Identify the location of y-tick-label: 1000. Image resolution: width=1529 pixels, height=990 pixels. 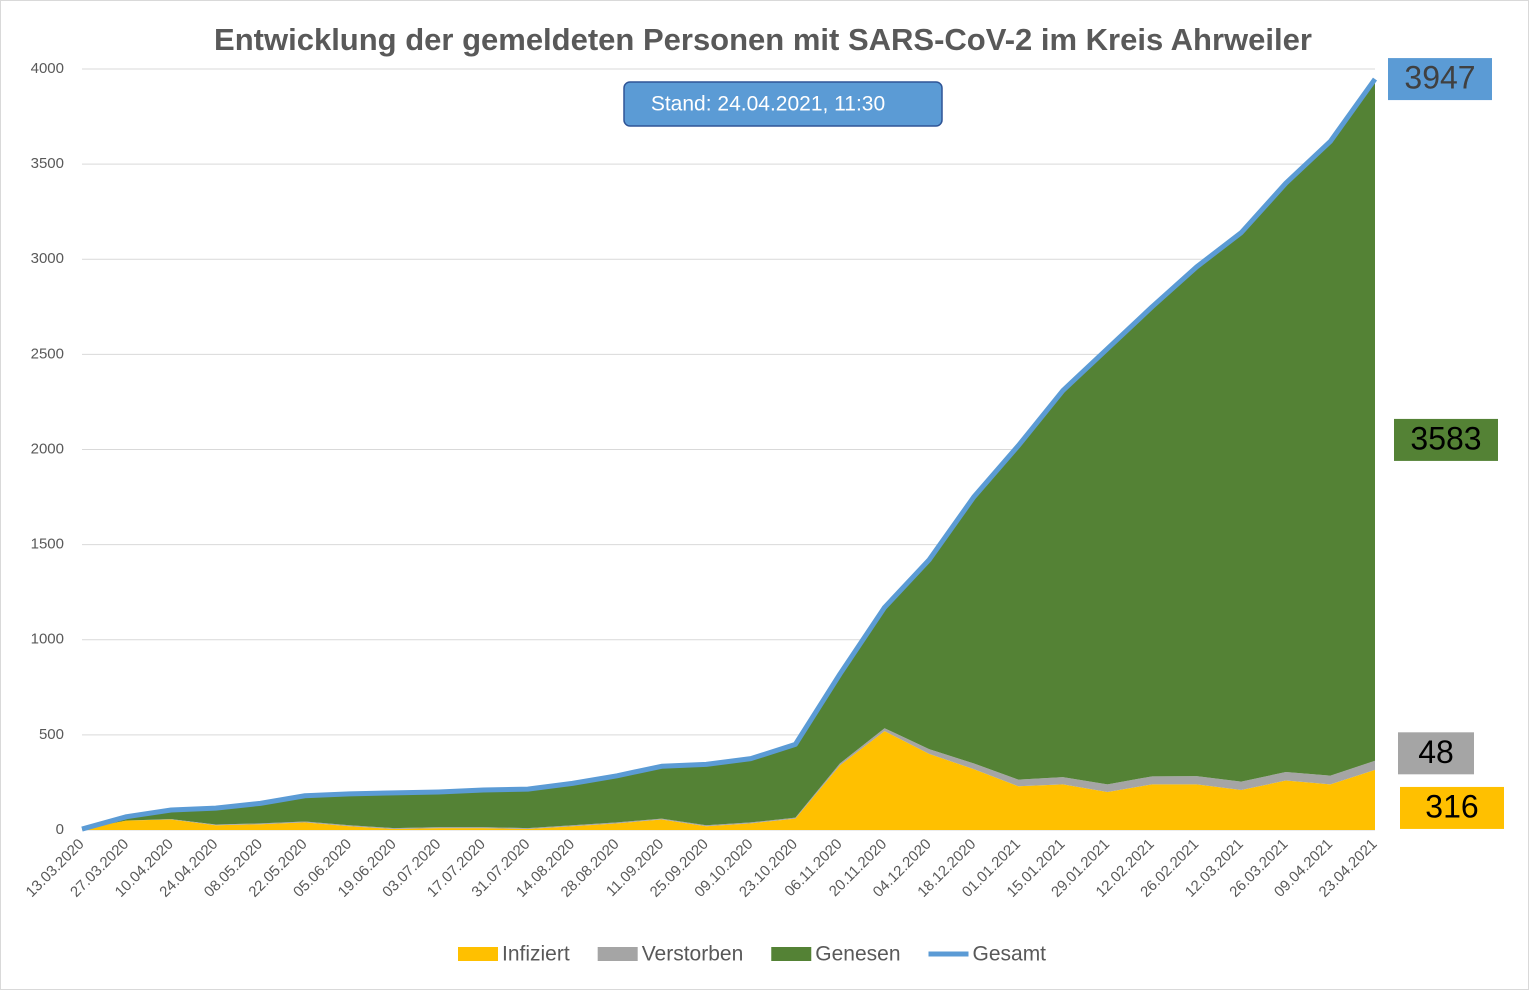
(47, 639).